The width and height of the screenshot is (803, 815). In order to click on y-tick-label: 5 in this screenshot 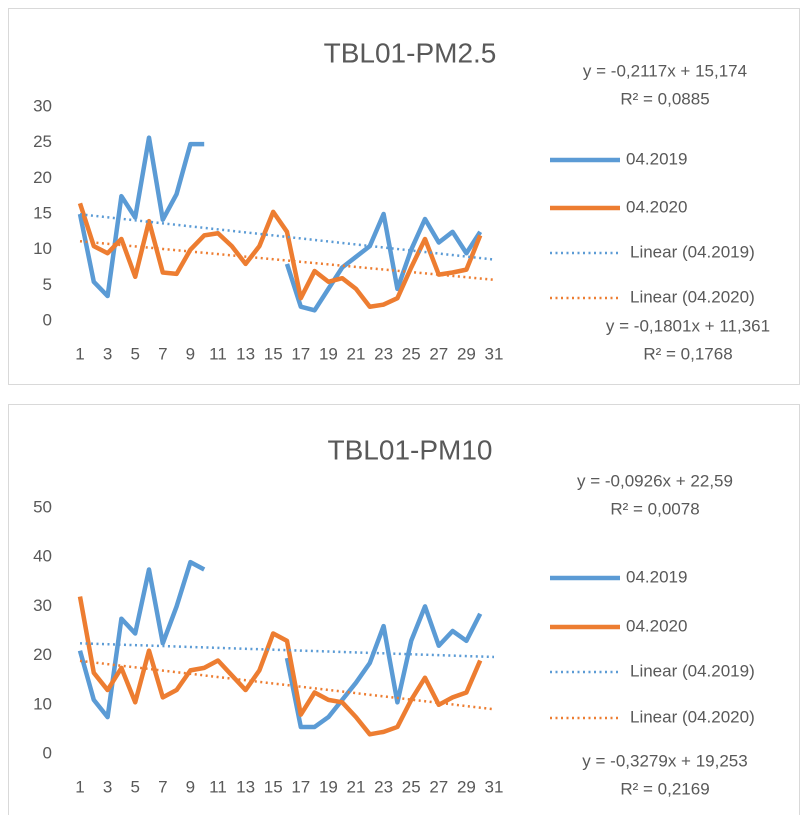, I will do `click(47, 284)`.